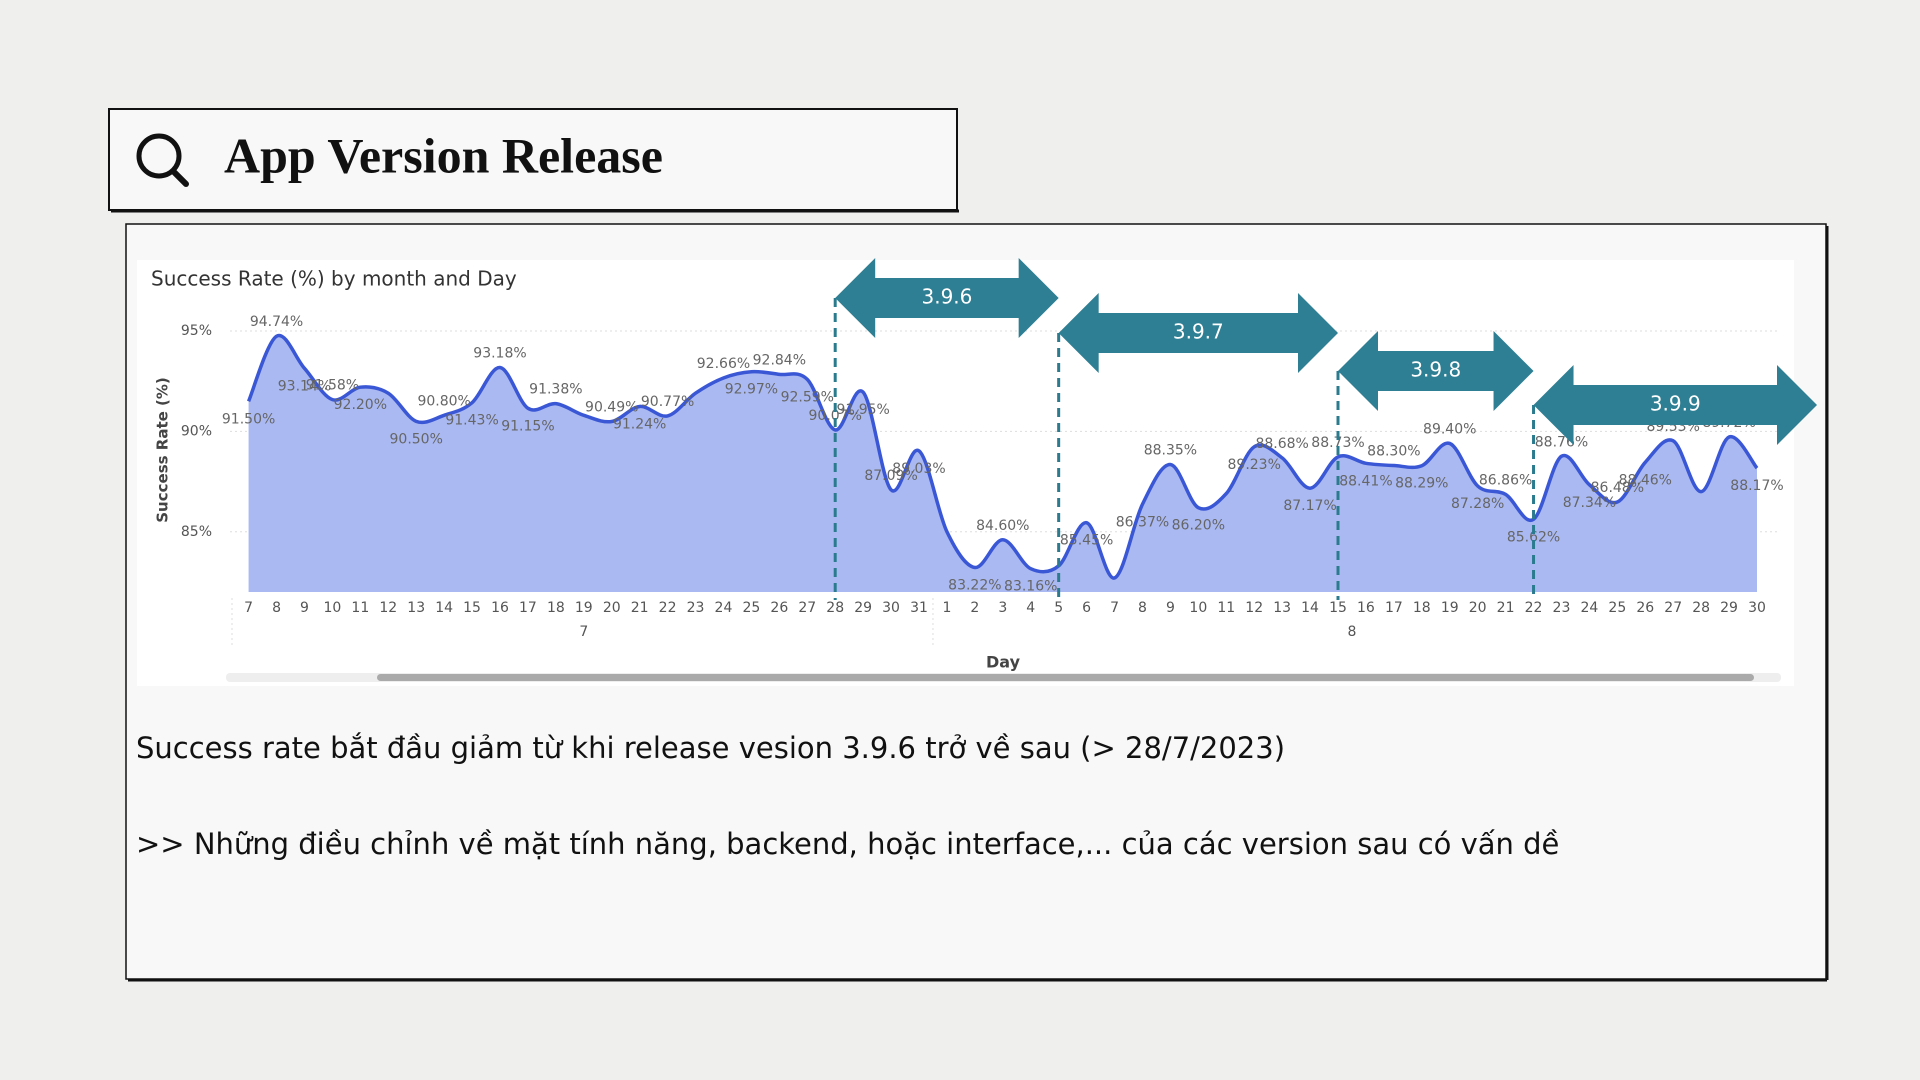 The width and height of the screenshot is (1920, 1080). I want to click on data-label: 92.59%, so click(807, 397).